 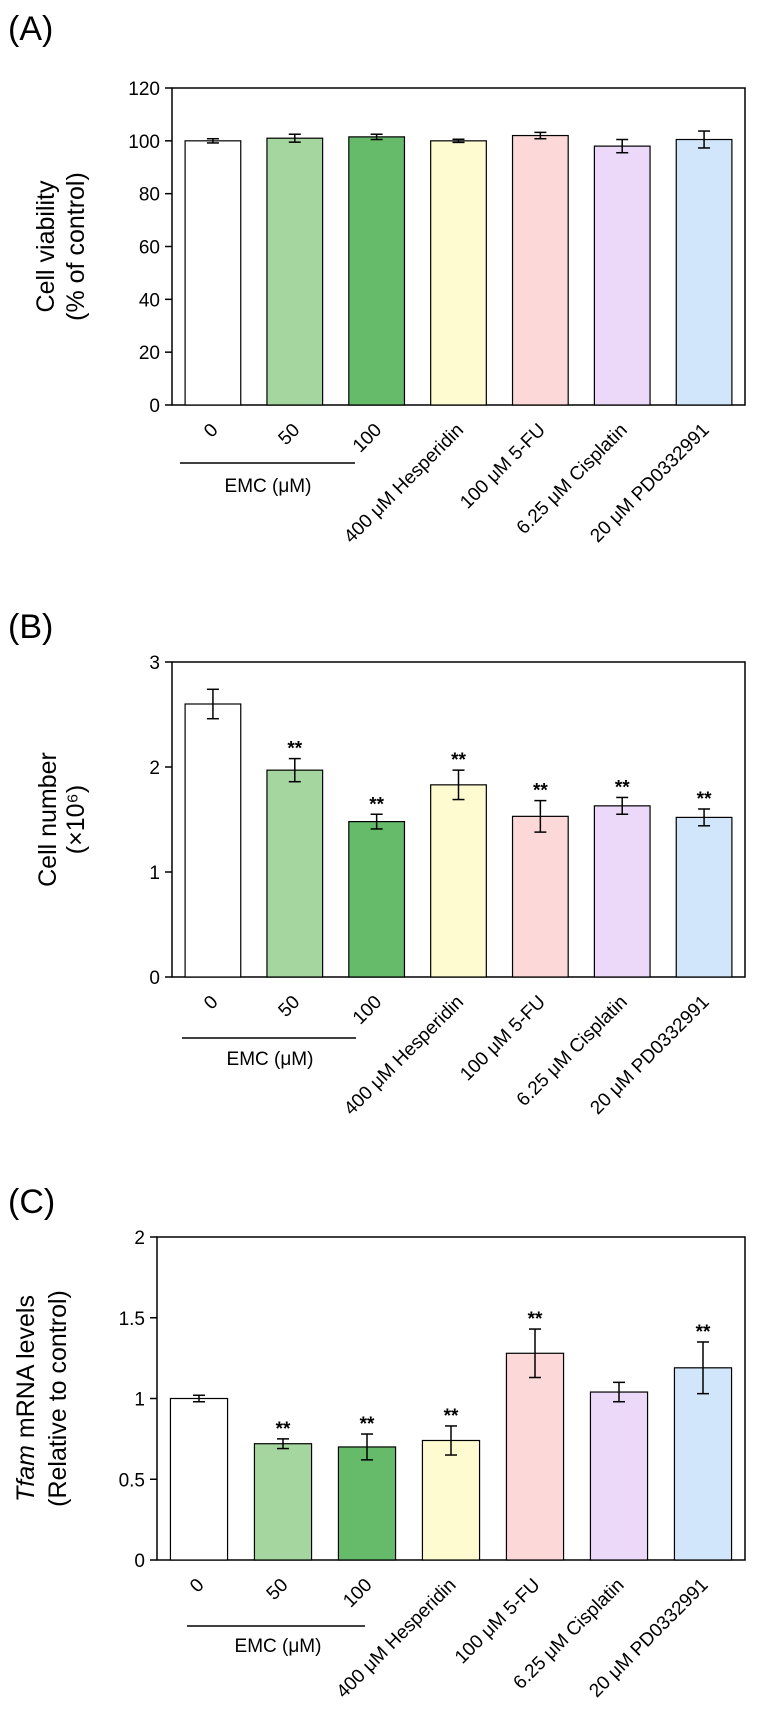 I want to click on y-axis-title-line-2: (Relative to control), so click(x=58, y=1398).